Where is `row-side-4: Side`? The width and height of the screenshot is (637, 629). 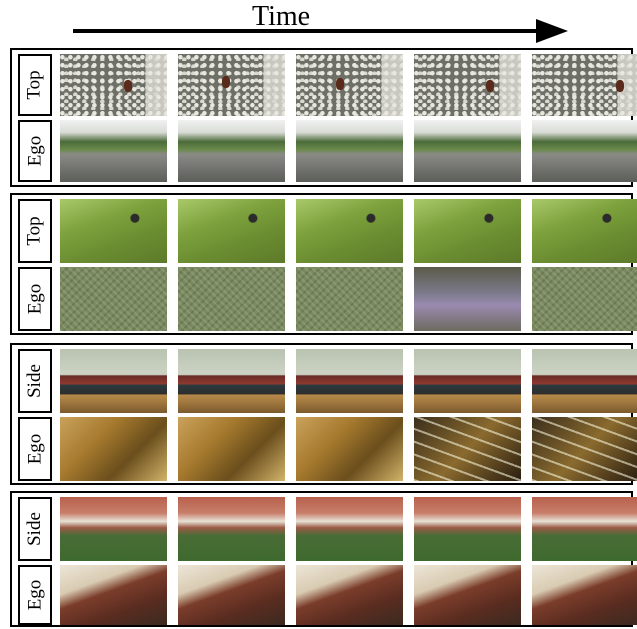
row-side-4: Side is located at coordinates (327, 529).